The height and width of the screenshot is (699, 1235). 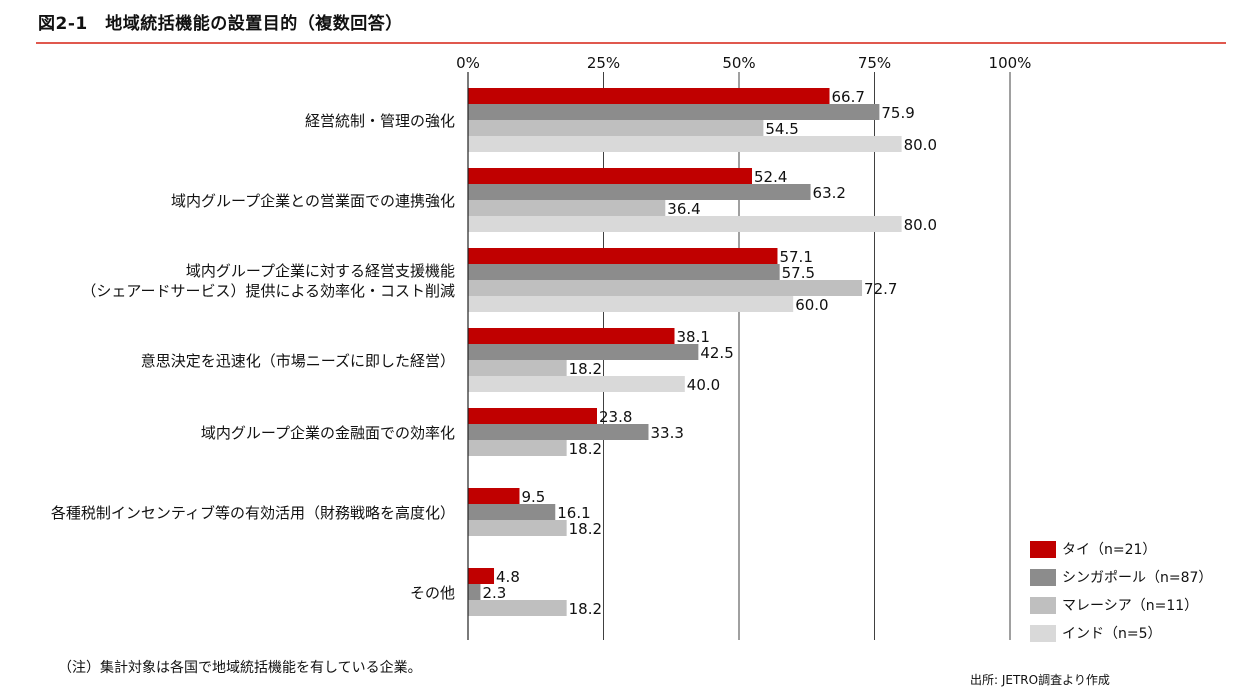 I want to click on figure-title: 図2-1 地域統括機能の設置目的（複数回答）, so click(x=220, y=24).